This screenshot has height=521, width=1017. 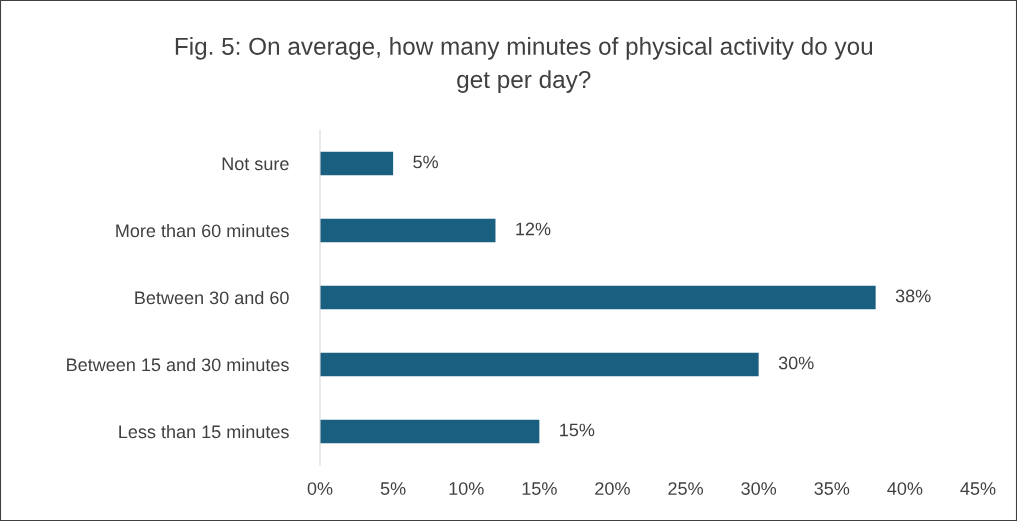 What do you see at coordinates (320, 488) in the screenshot?
I see `x-tick-label: 0%` at bounding box center [320, 488].